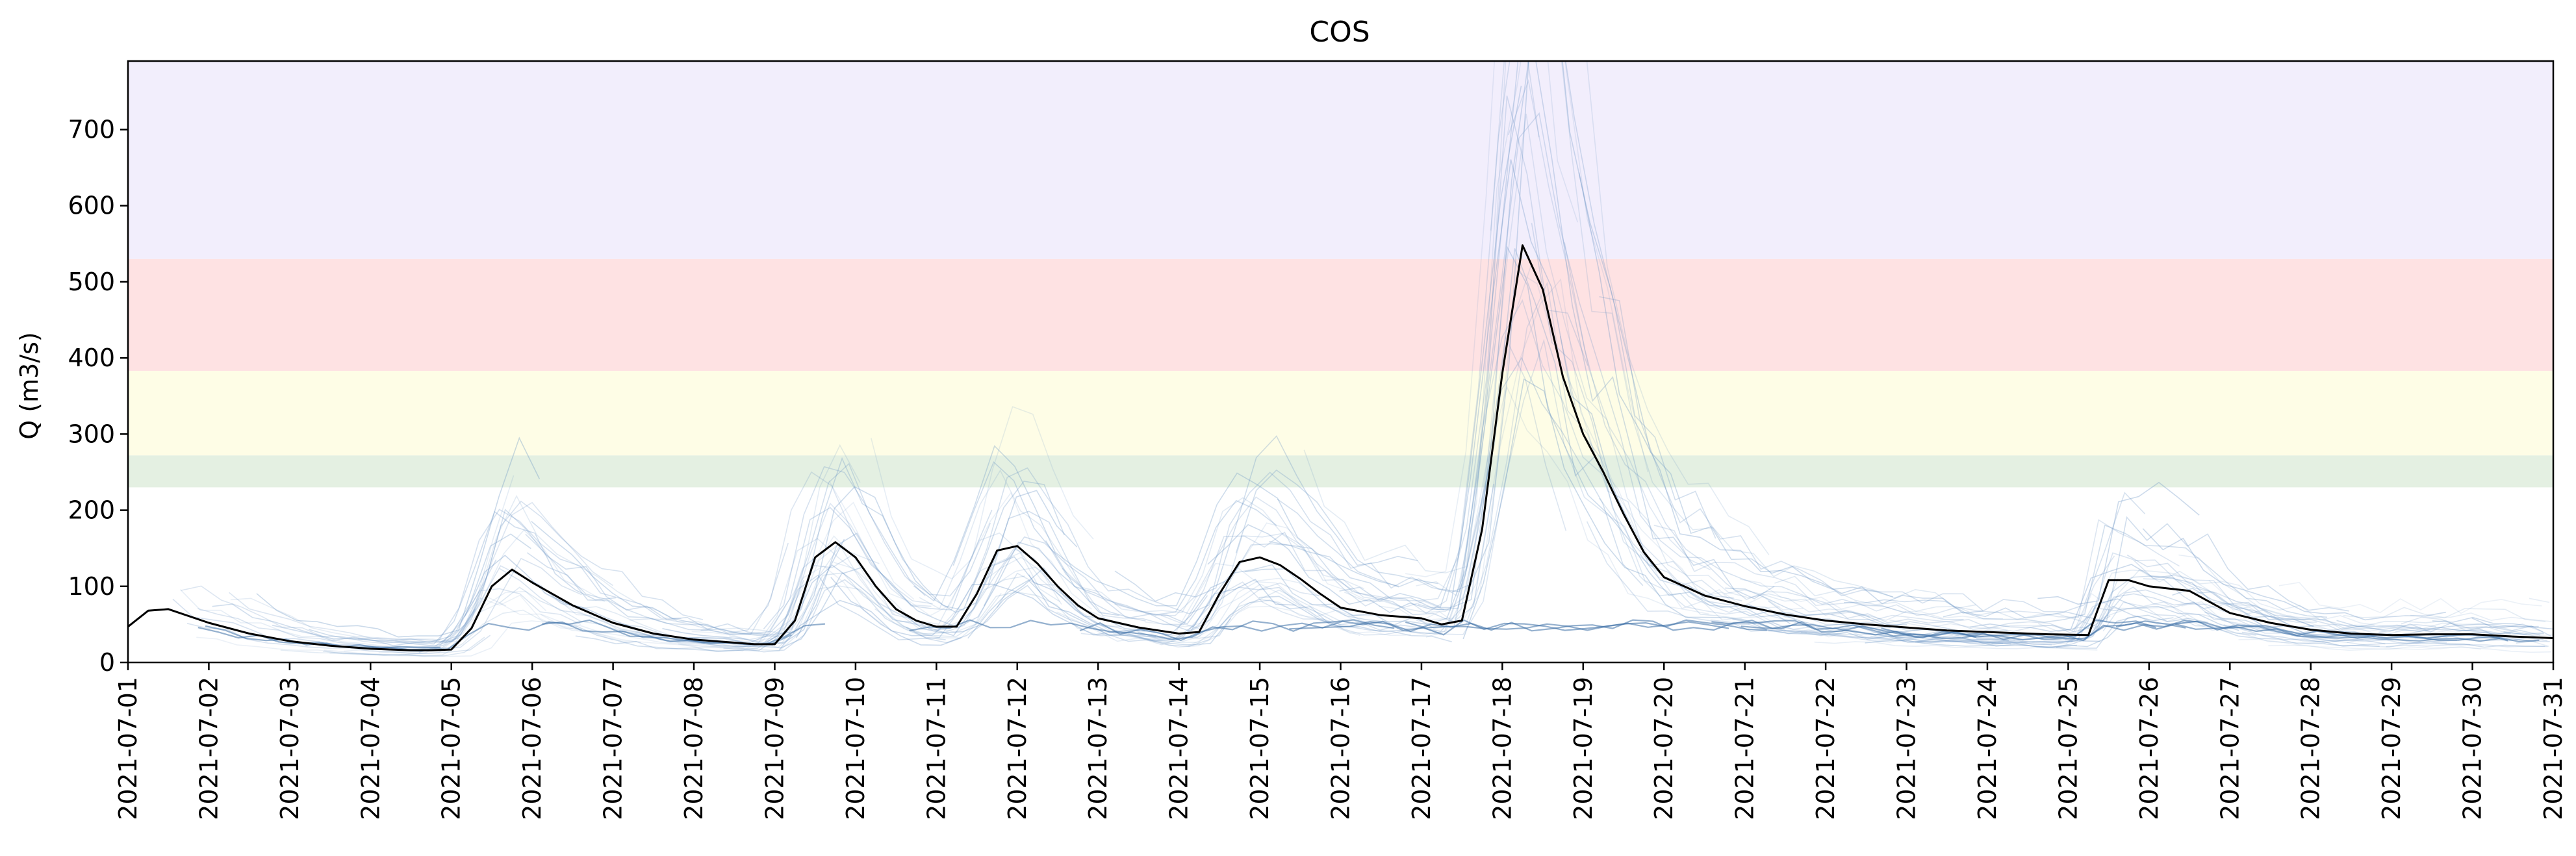  What do you see at coordinates (1745, 748) in the screenshot?
I see `x-tick-label: 2021-07-21` at bounding box center [1745, 748].